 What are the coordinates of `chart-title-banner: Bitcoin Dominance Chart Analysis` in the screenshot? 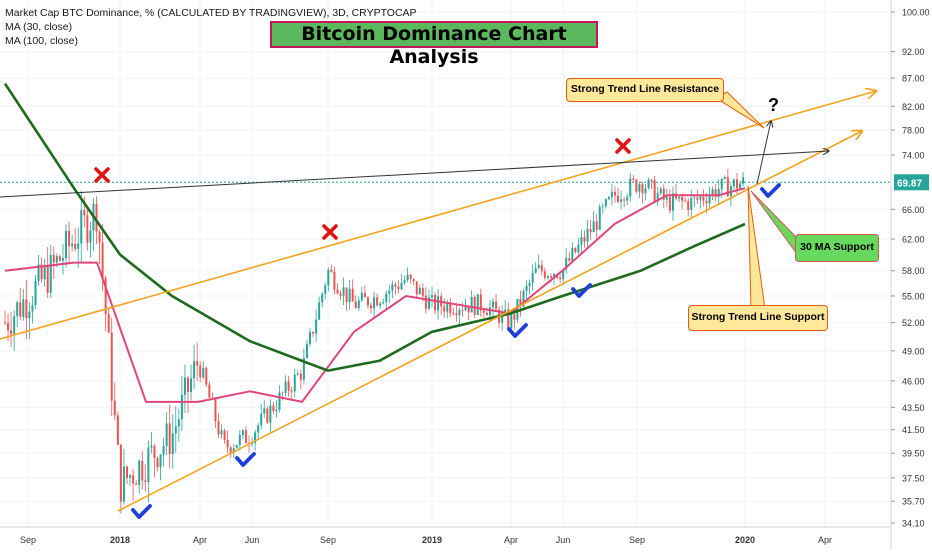 It's located at (434, 44).